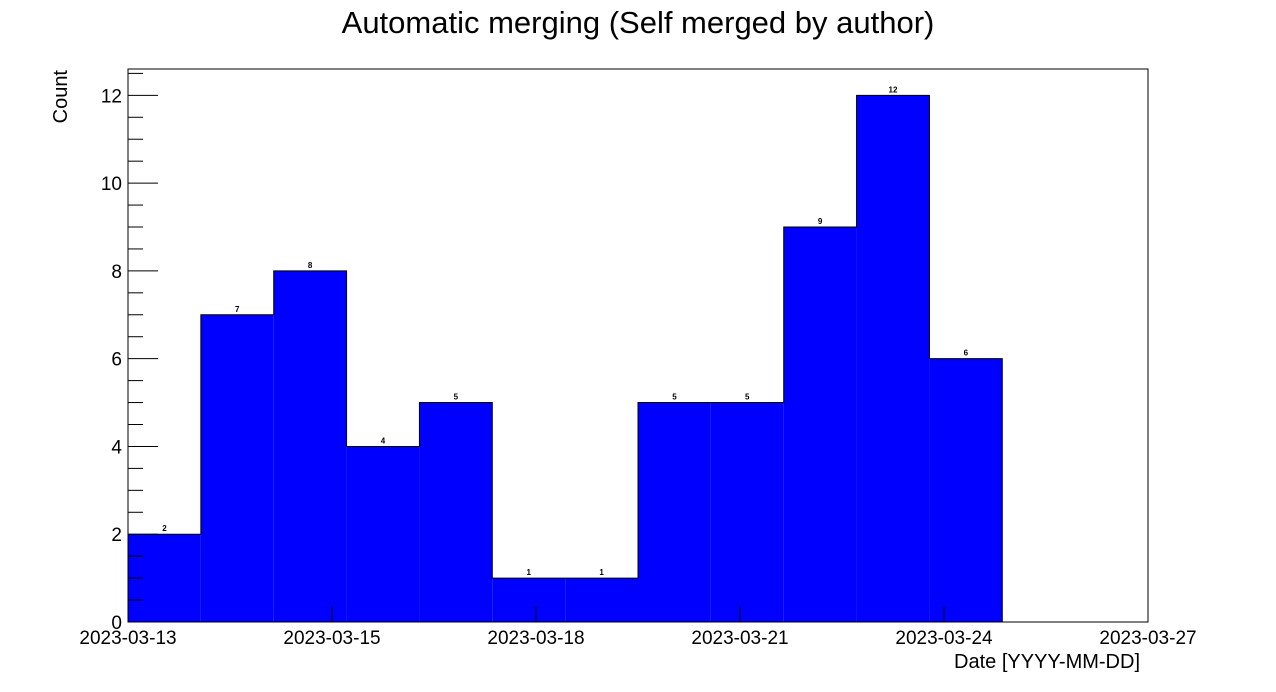  Describe the element at coordinates (893, 89) in the screenshot. I see `data-label: 12` at that location.